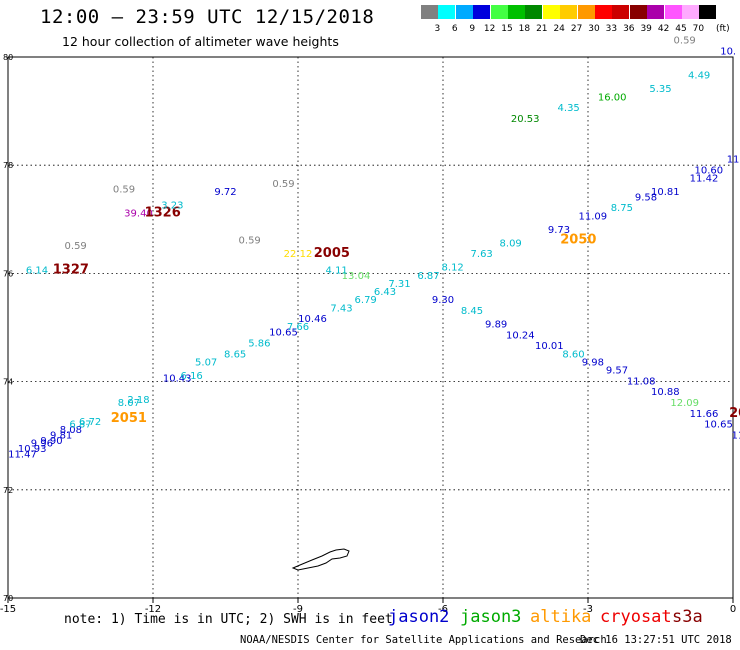  I want to click on wave-height-label: 4.35, so click(569, 108).